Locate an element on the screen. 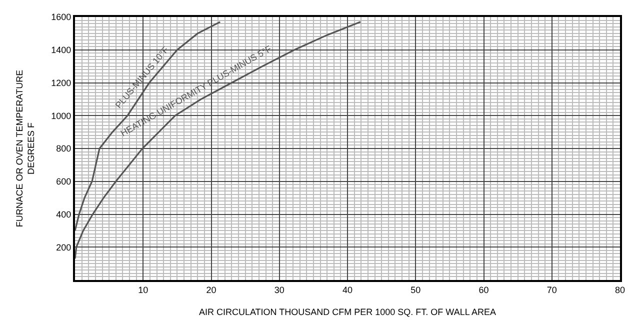  y-tick-label: 200 is located at coordinates (64, 247).